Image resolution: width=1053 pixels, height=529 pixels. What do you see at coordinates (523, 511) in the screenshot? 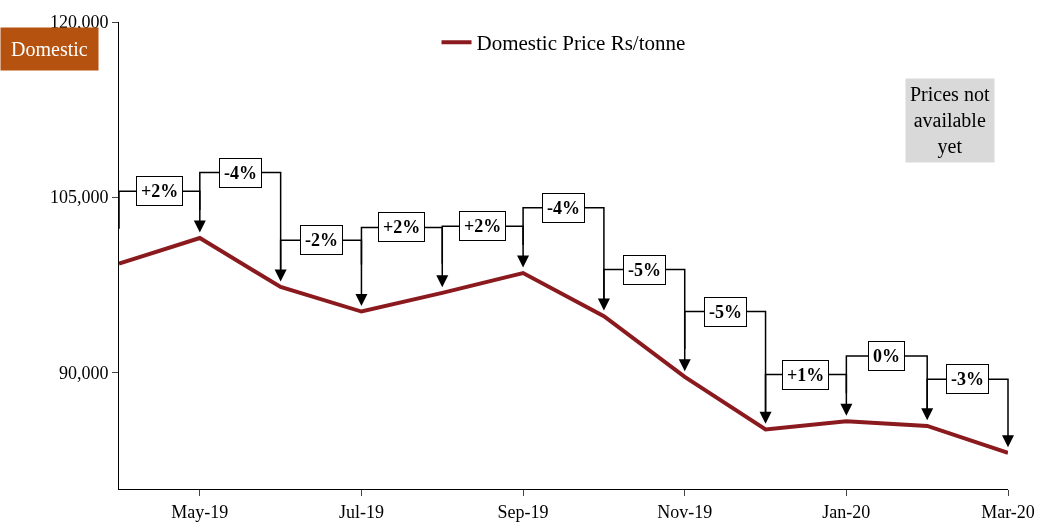
I see `x-tick-label: Sep-19` at bounding box center [523, 511].